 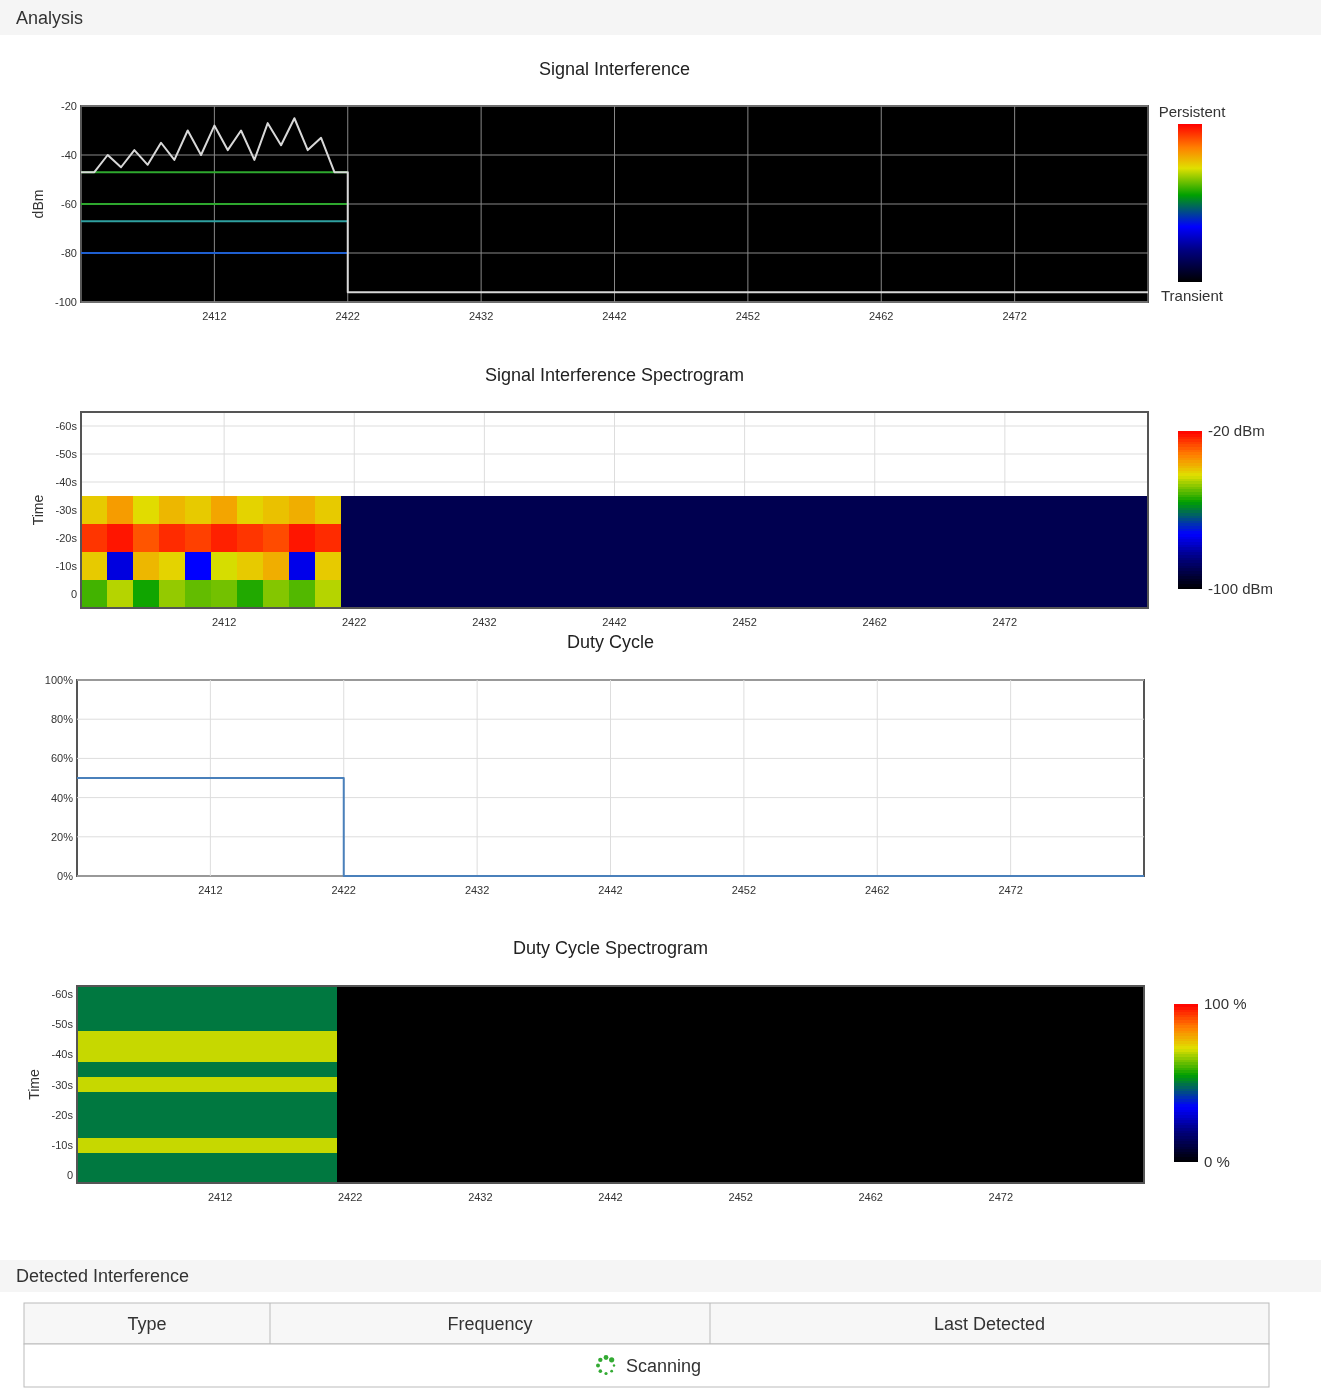 I want to click on chart-title: Duty Cycle Spectrogram, so click(x=610, y=948).